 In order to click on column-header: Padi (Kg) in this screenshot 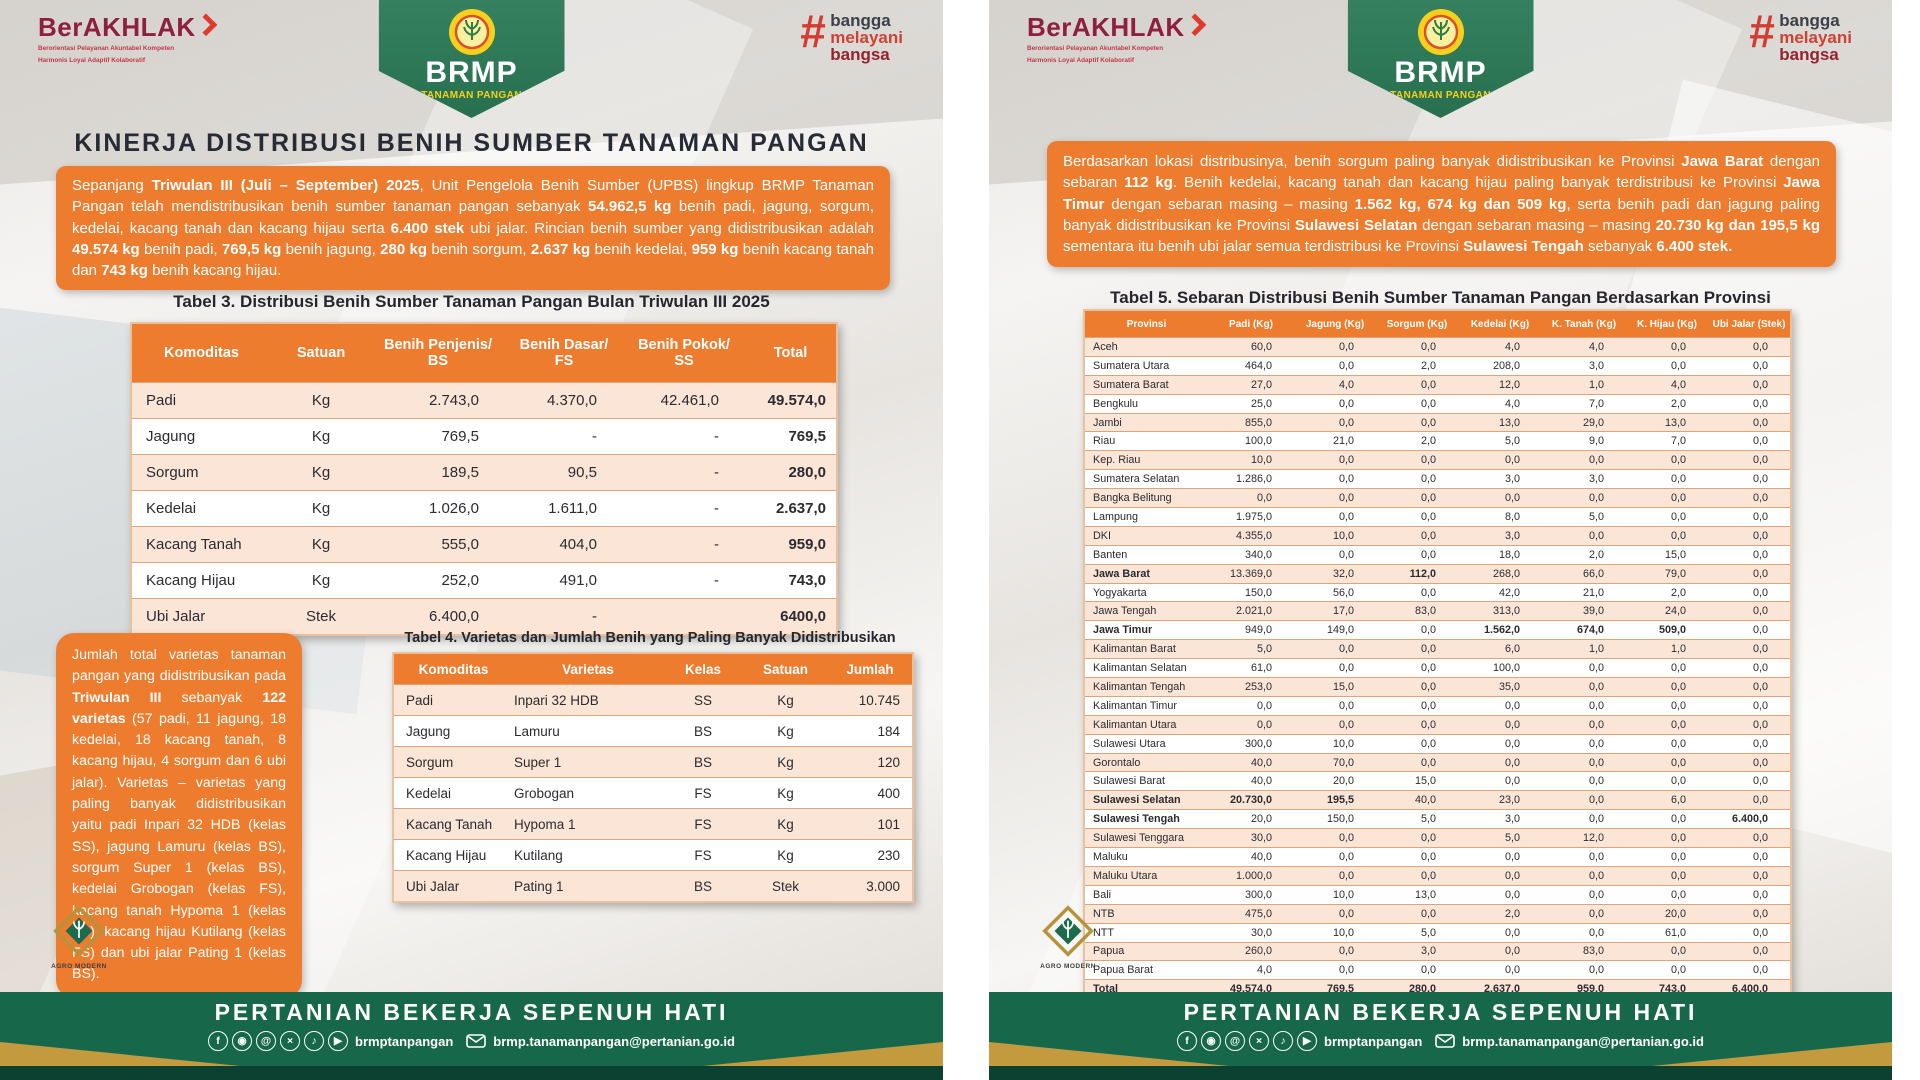, I will do `click(1251, 324)`.